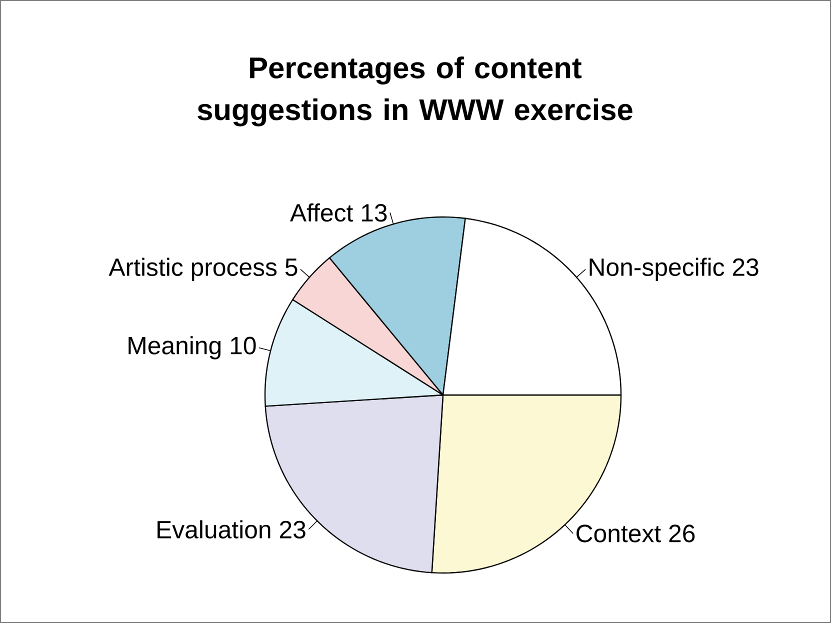 The image size is (831, 623). What do you see at coordinates (243, 345) in the screenshot?
I see `data-label: 10` at bounding box center [243, 345].